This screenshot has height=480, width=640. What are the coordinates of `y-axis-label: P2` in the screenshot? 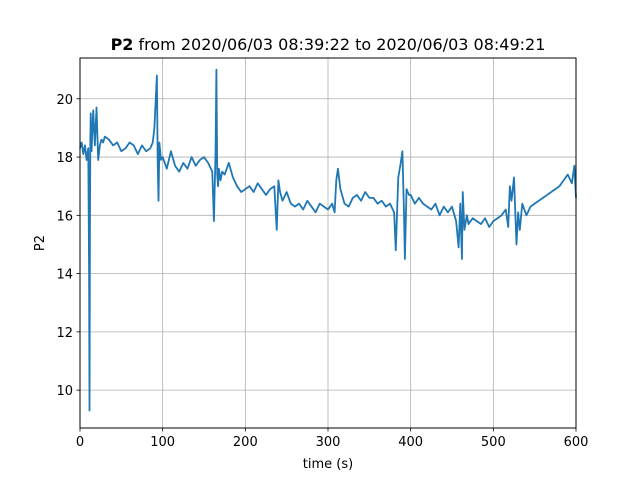 It's located at (40, 243).